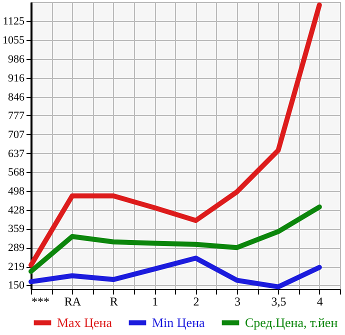 Image resolution: width=345 pixels, height=335 pixels. I want to click on x-tick-label: 4, so click(319, 301).